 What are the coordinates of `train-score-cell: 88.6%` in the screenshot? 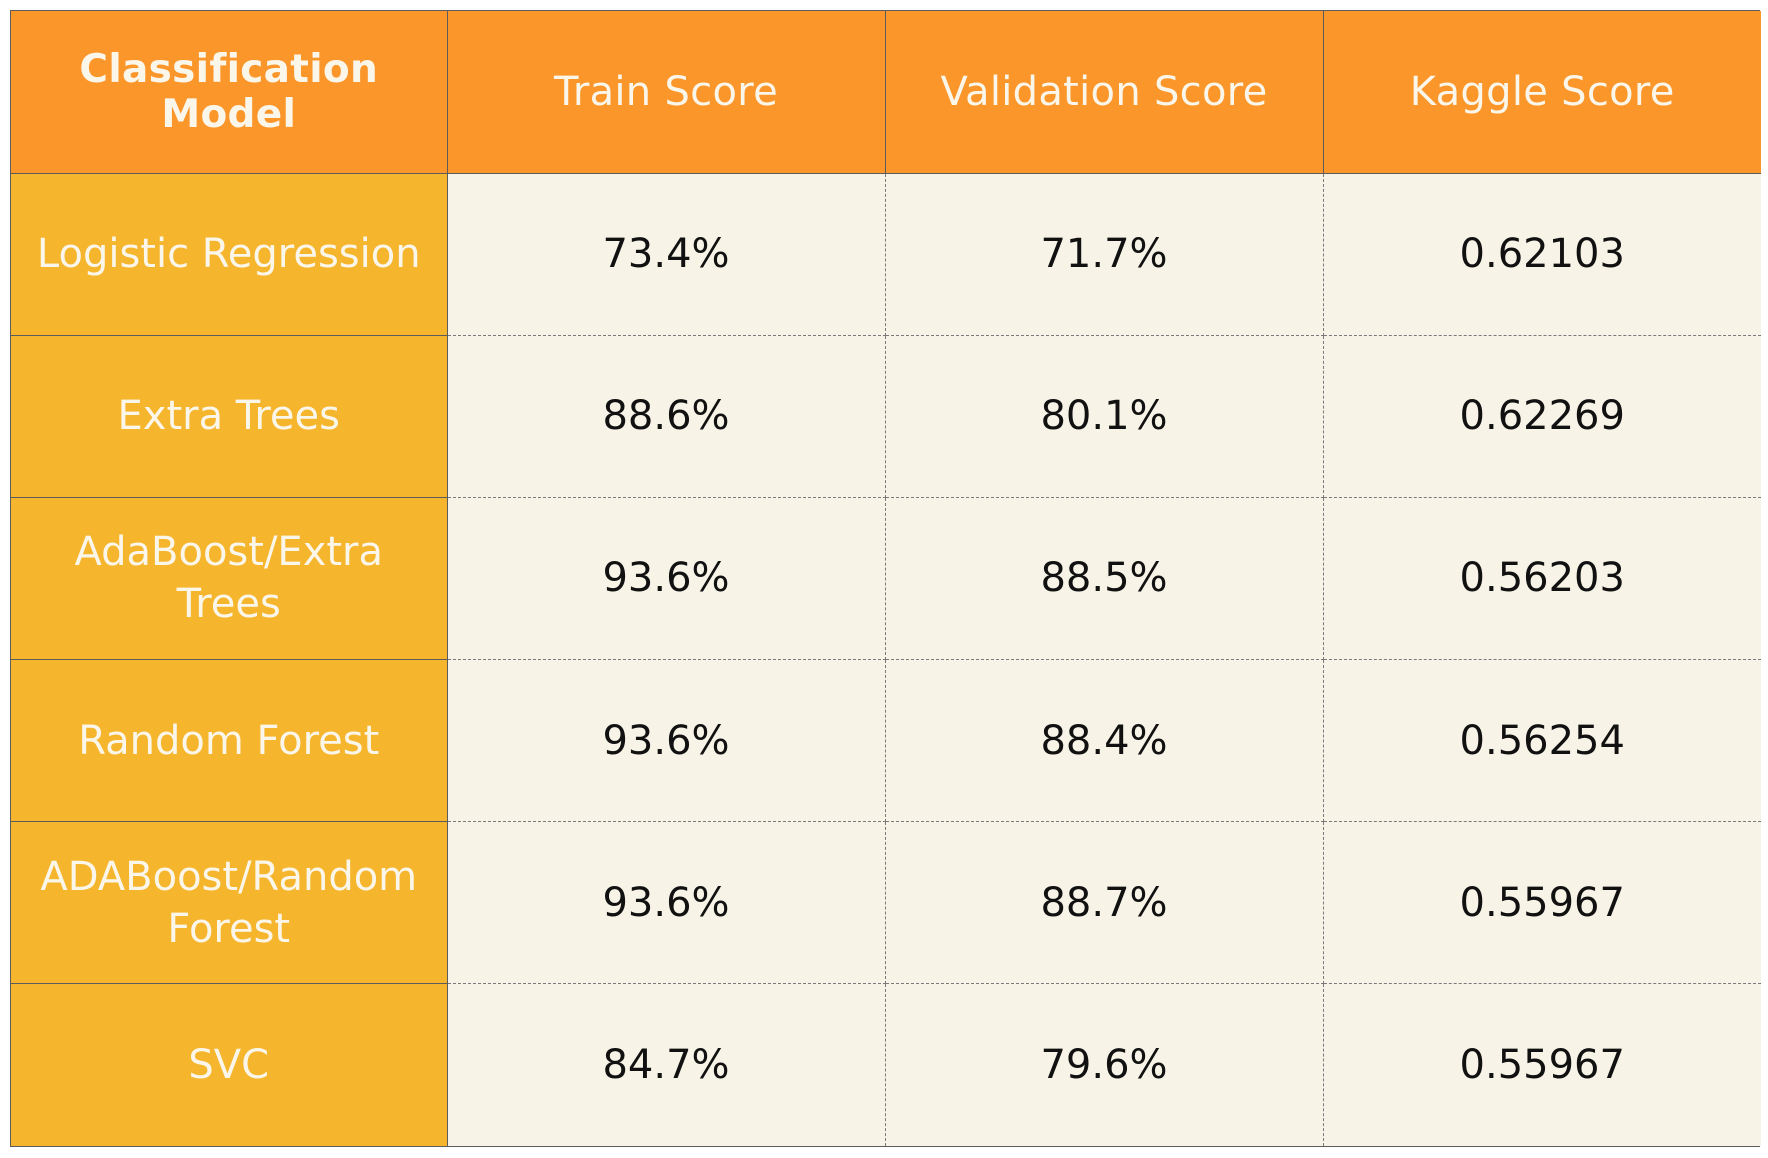 It's located at (666, 416).